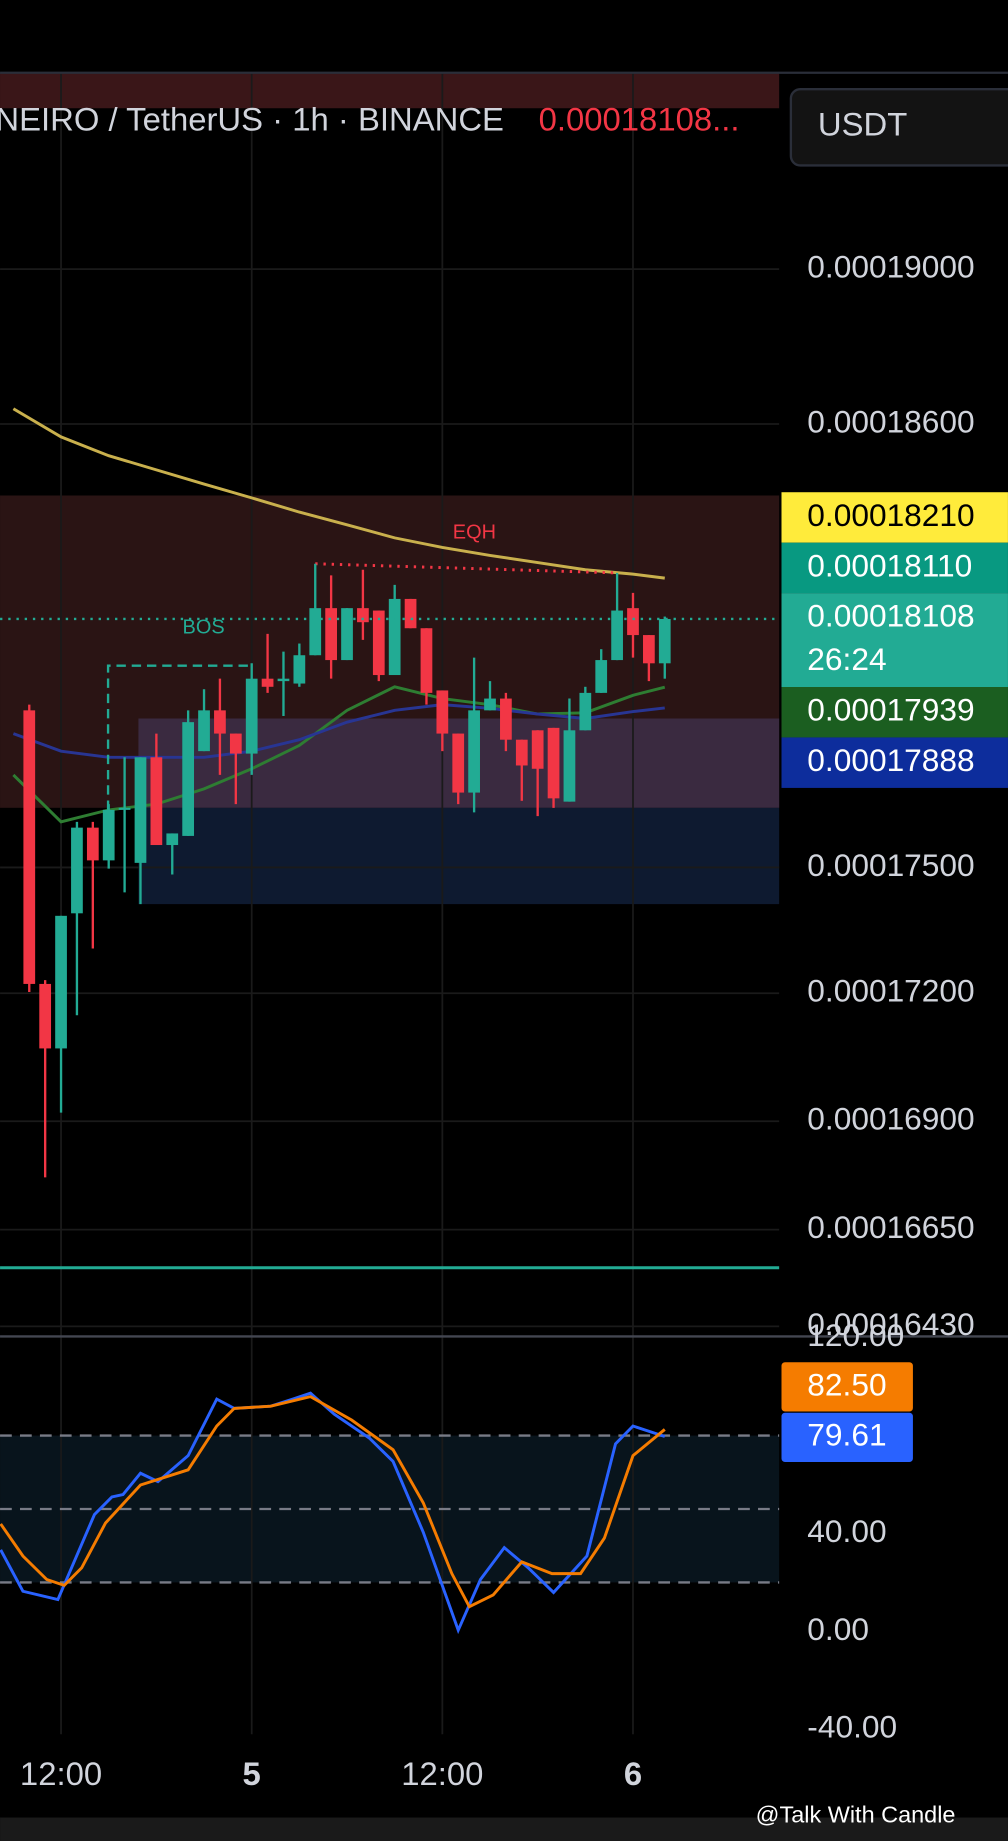  What do you see at coordinates (890, 710) in the screenshot?
I see `price-label: 0.00017939` at bounding box center [890, 710].